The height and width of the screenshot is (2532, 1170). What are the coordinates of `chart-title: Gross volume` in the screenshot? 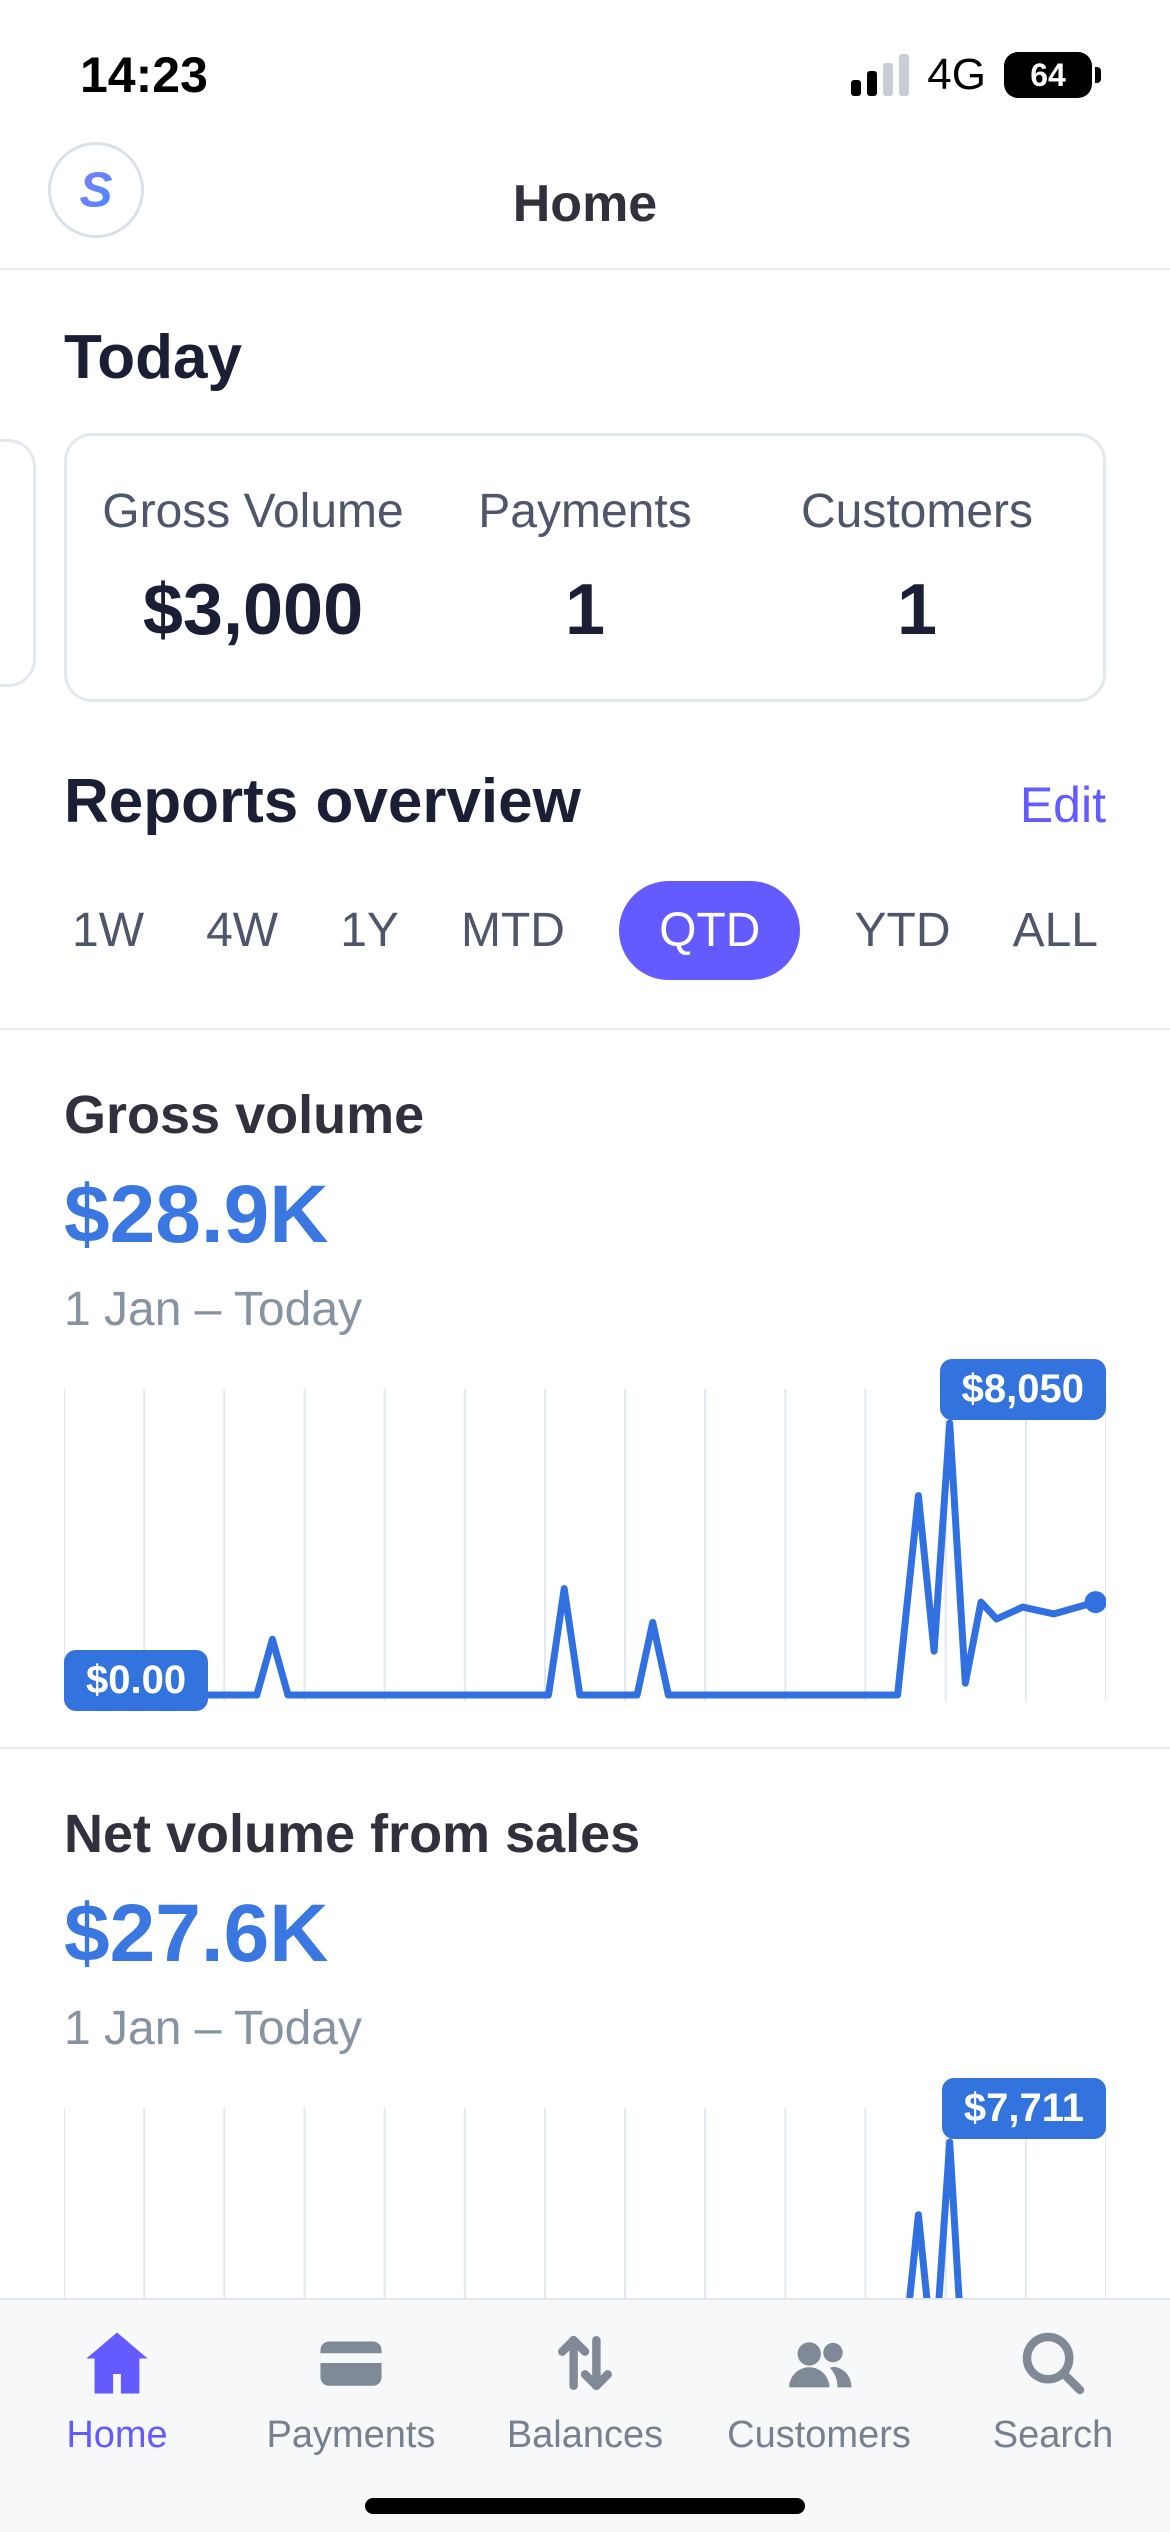 It's located at (244, 1115).